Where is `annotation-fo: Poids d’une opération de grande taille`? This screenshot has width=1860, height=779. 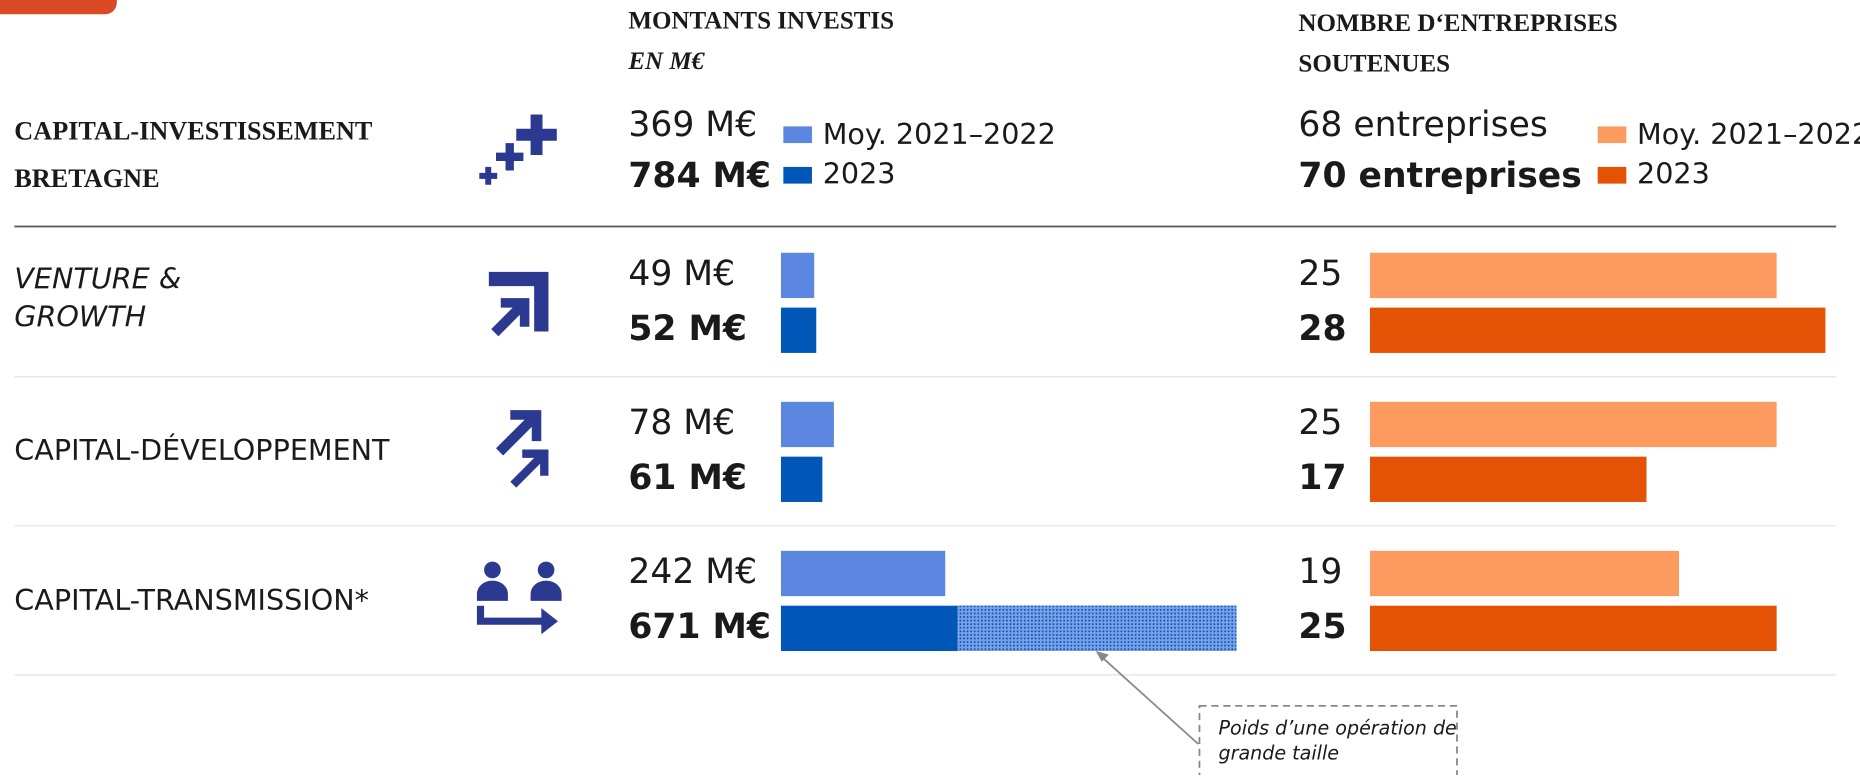 annotation-fo: Poids d’une opération de grande taille is located at coordinates (1337, 740).